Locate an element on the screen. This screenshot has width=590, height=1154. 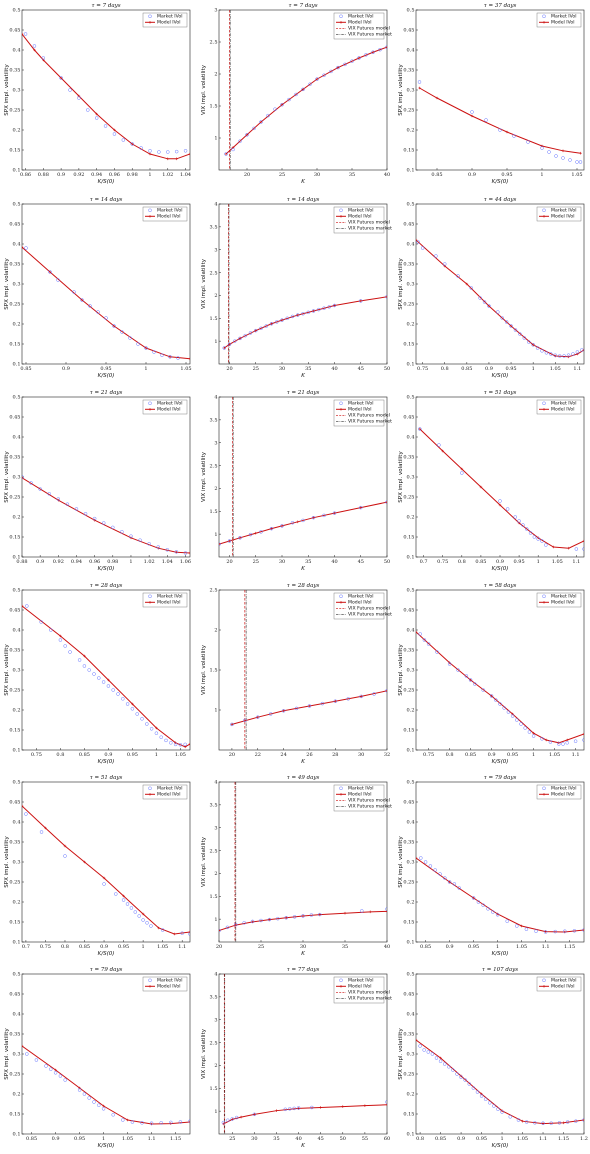
legend-label: VIX Futures market is located at coordinates (370, 615).